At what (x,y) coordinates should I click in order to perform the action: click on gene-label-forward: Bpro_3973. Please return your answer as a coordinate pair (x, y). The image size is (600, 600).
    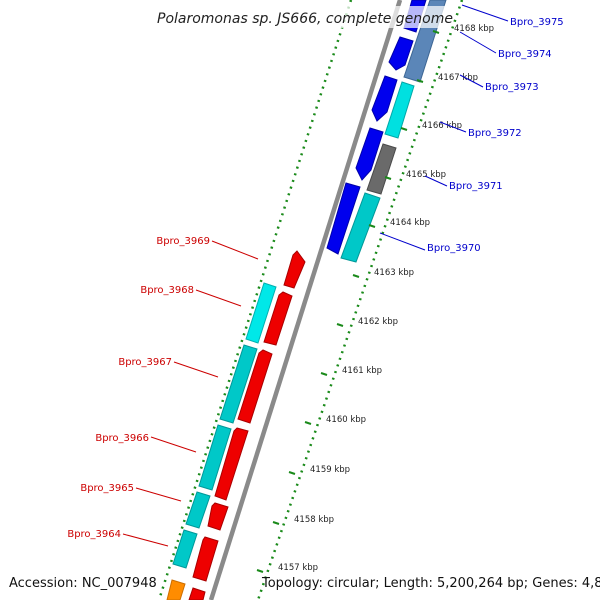
    Looking at the image, I should click on (512, 87).